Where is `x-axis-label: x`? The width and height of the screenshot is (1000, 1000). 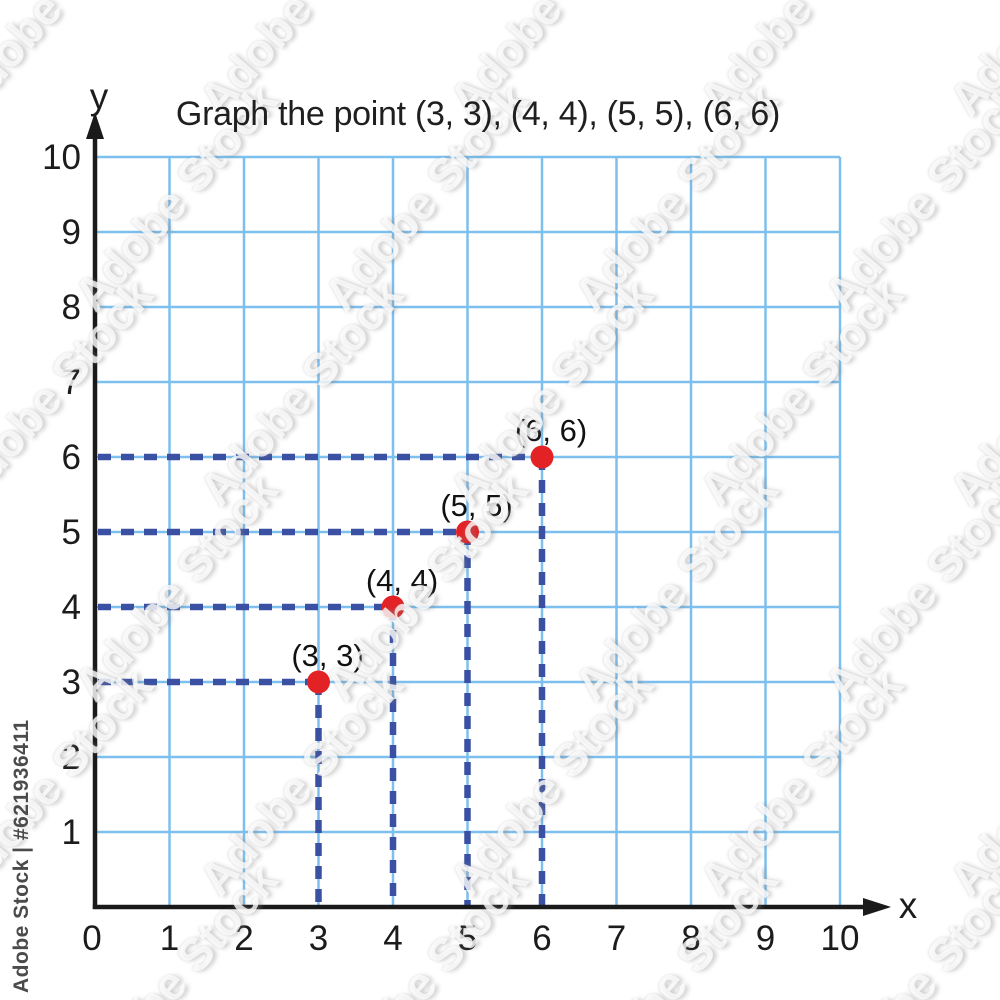 x-axis-label: x is located at coordinates (908, 905).